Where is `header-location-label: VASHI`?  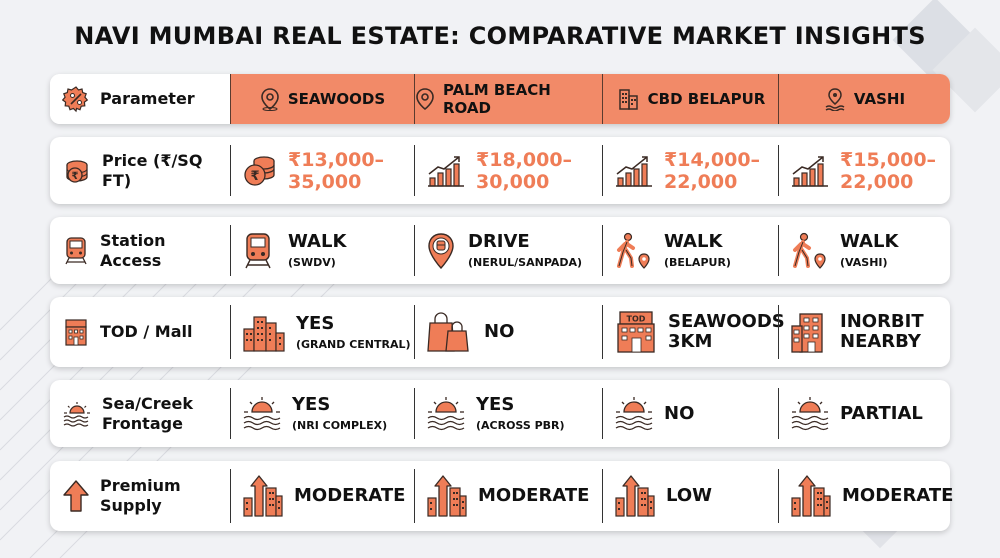 header-location-label: VASHI is located at coordinates (879, 99).